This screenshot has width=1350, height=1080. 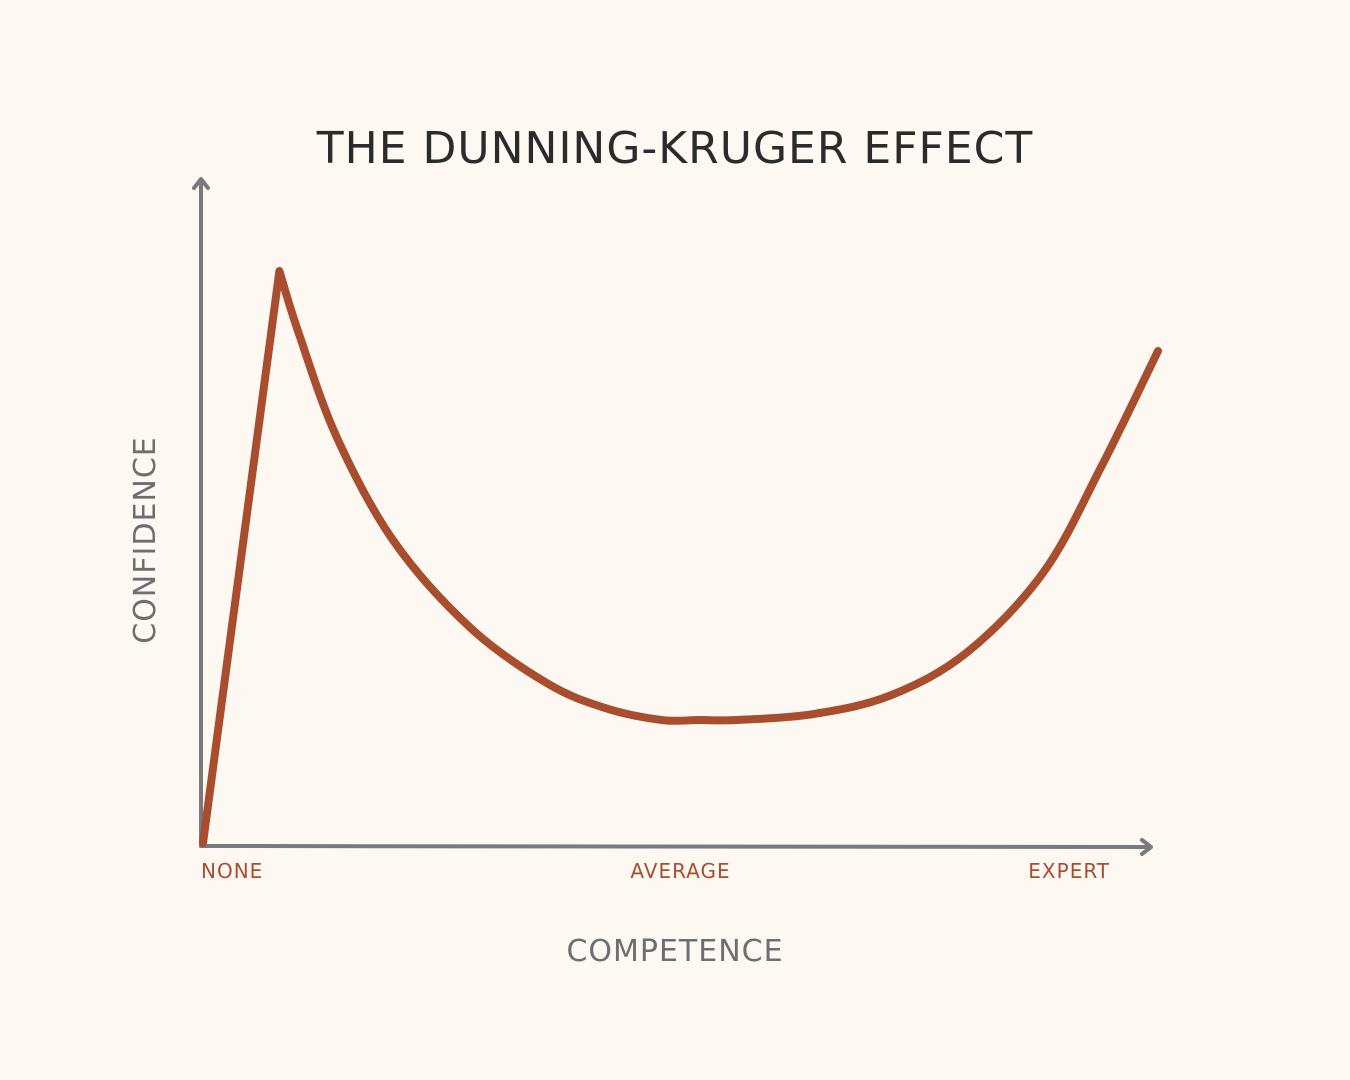 What do you see at coordinates (145, 540) in the screenshot?
I see `y-axis-label: CONFIDENCE` at bounding box center [145, 540].